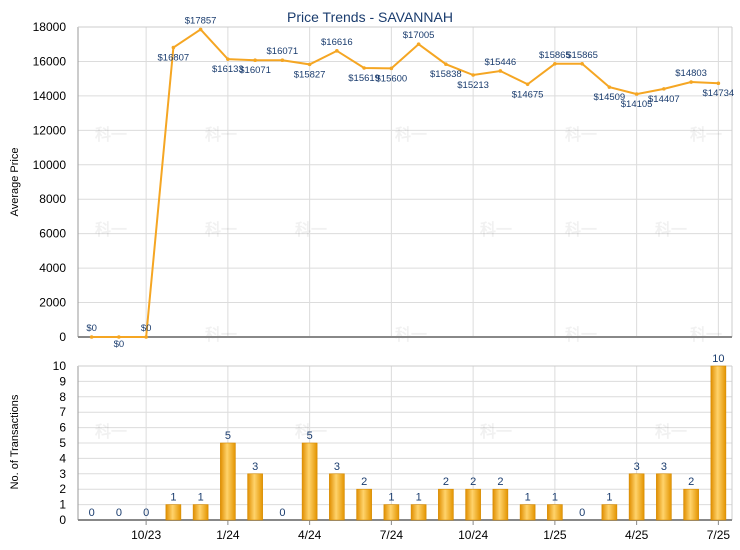  Describe the element at coordinates (52, 199) in the screenshot. I see `price-y-tick-label: 8000` at that location.